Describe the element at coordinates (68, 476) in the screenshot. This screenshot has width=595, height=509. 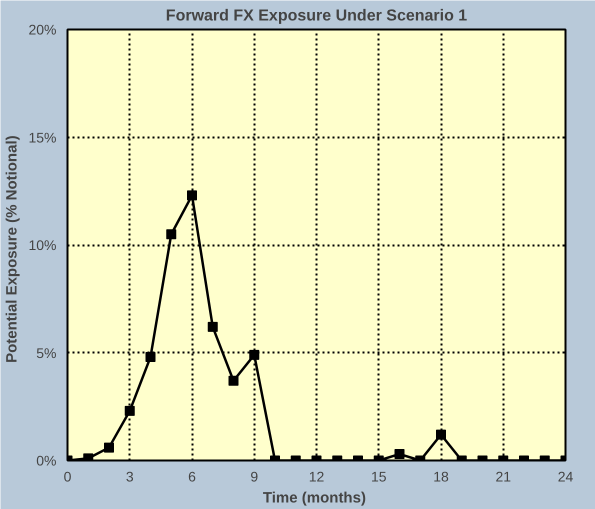
I see `x-tick-label: 0` at that location.